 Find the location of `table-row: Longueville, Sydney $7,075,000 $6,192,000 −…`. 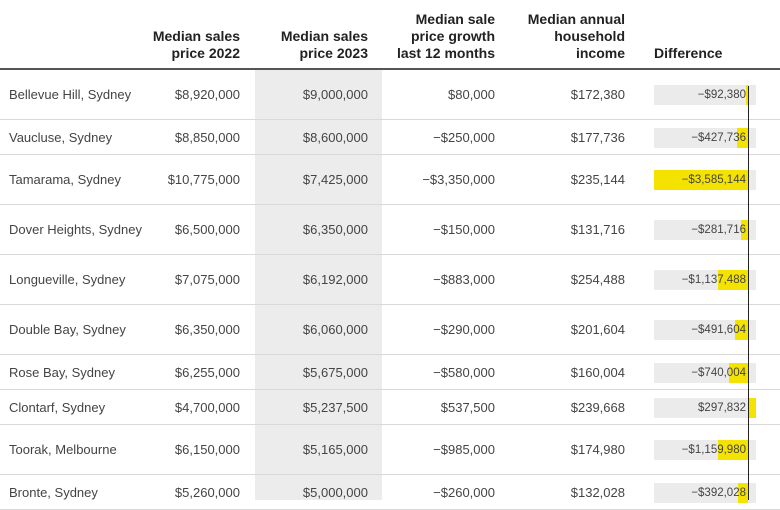

table-row: Longueville, Sydney $7,075,000 $6,192,000 −… is located at coordinates (390, 280).